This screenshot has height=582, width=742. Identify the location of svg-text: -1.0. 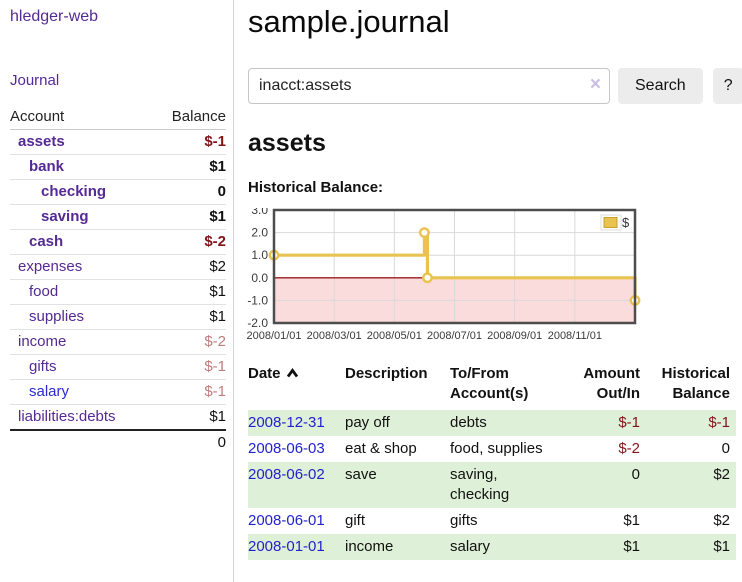
(257, 300).